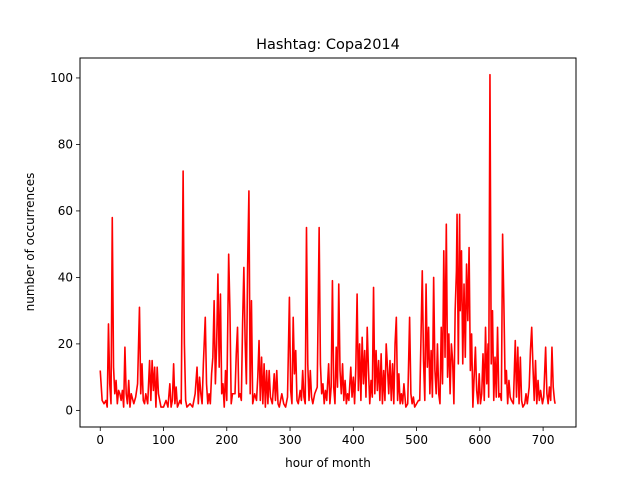 The image size is (640, 480). I want to click on y-tick-label: 40, so click(65, 277).